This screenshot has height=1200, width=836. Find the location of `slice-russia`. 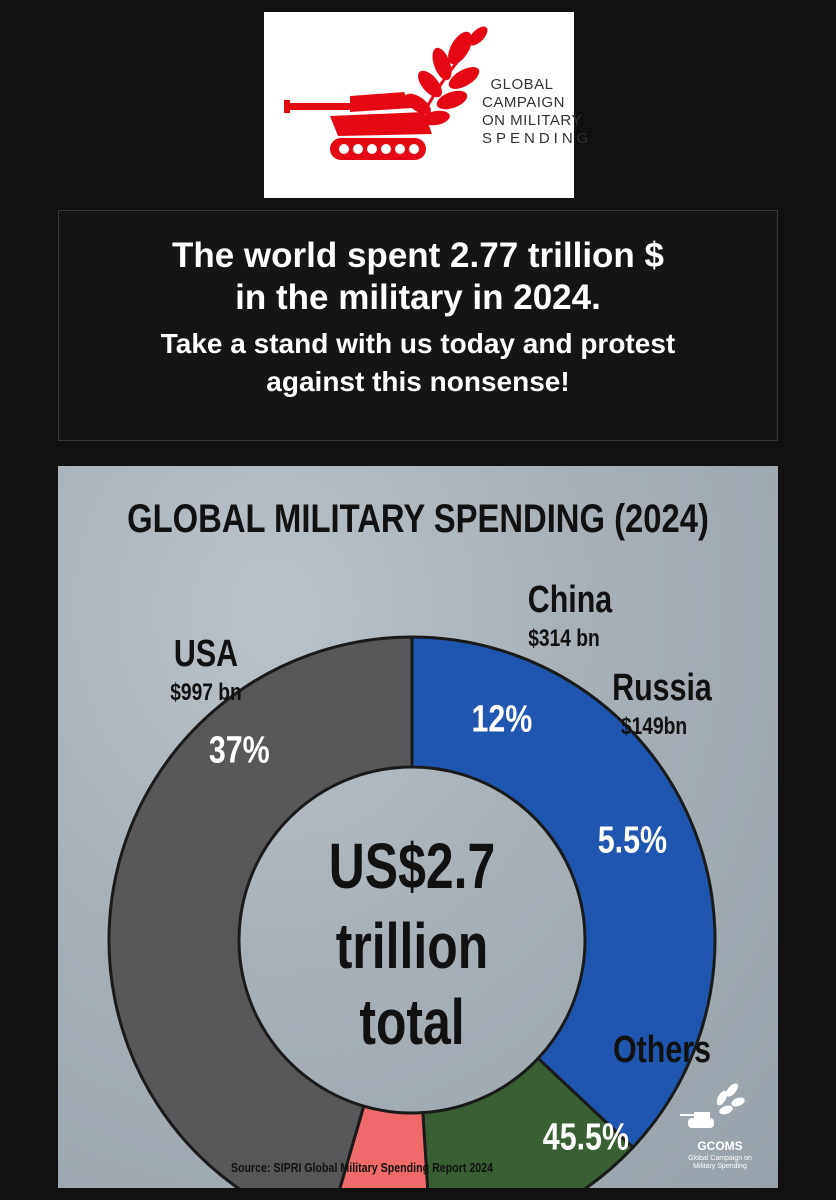

slice-russia is located at coordinates (384, 1146).